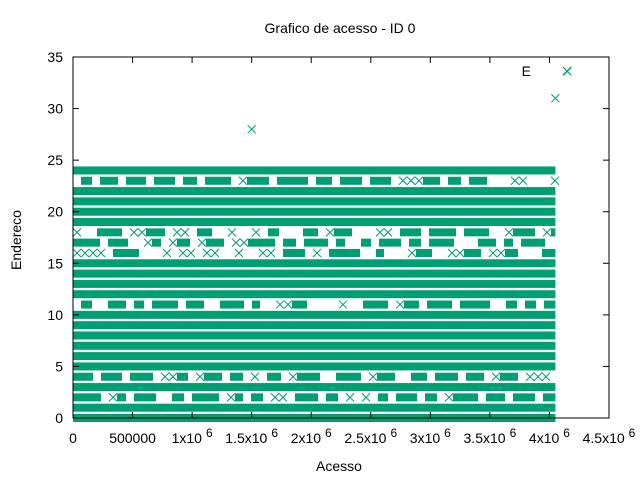  Describe the element at coordinates (314, 191) in the screenshot. I see `data-band-y22` at that location.